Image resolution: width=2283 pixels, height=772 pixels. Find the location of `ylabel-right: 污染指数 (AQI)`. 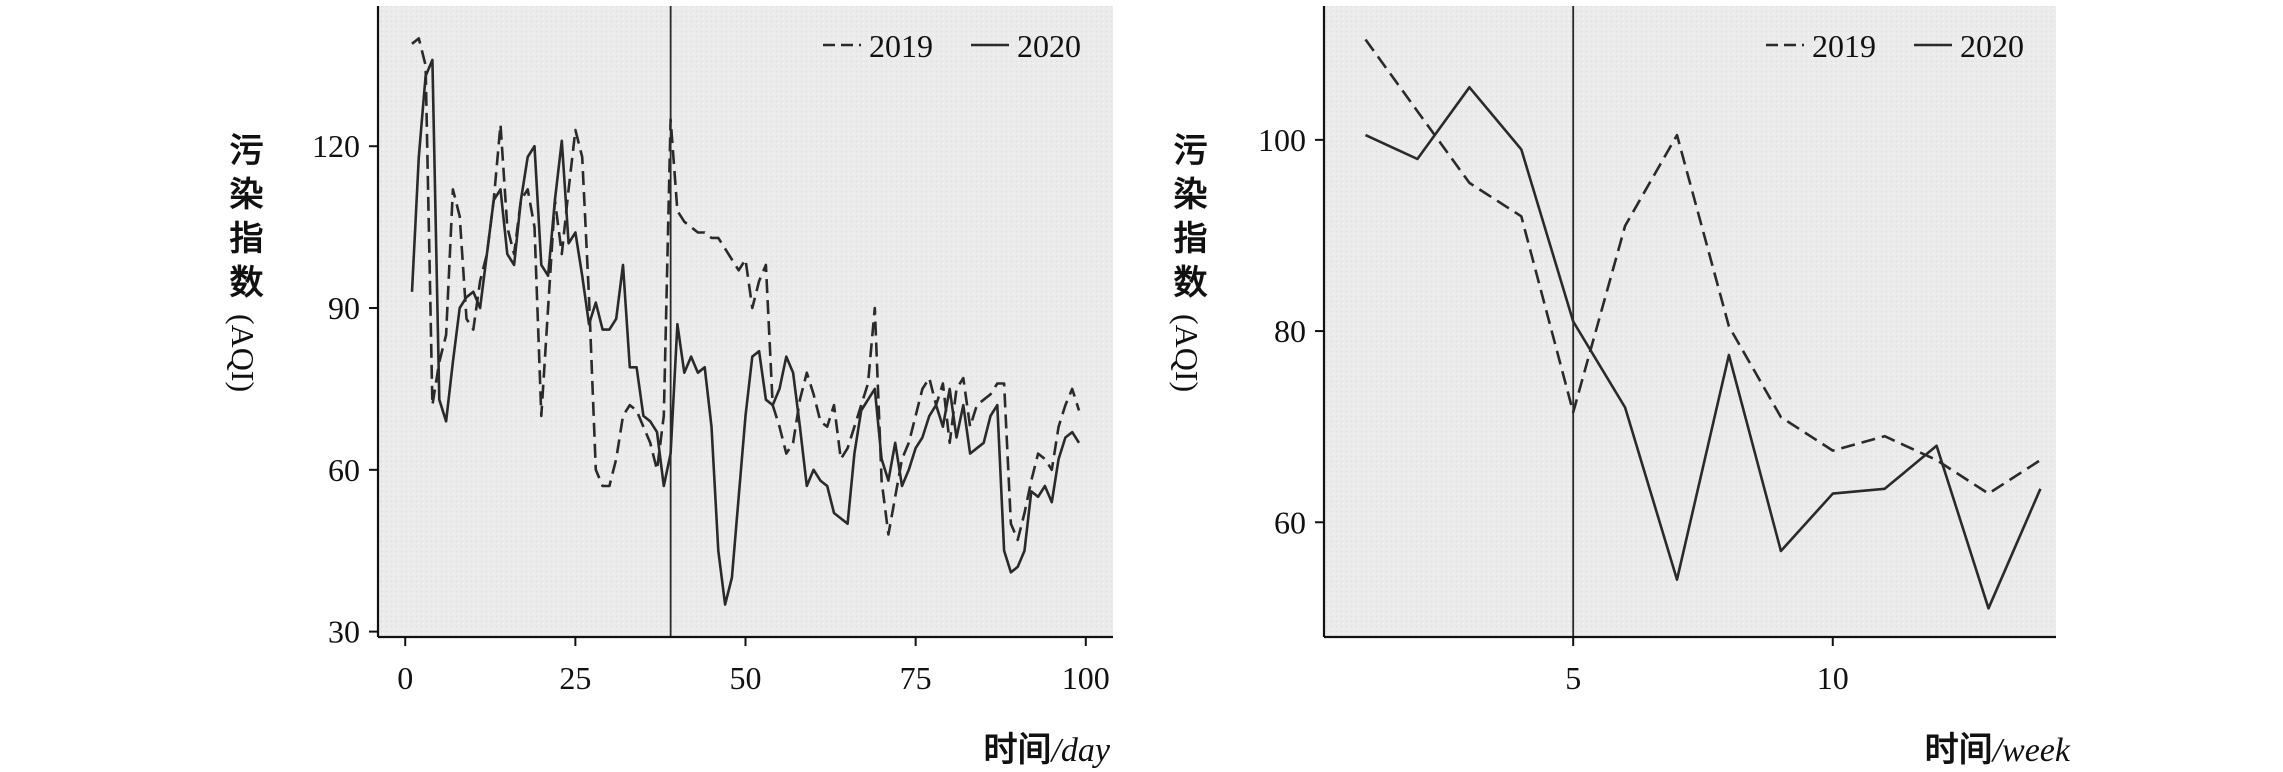

ylabel-right: 污染指数 (AQI) is located at coordinates (1187, 262).